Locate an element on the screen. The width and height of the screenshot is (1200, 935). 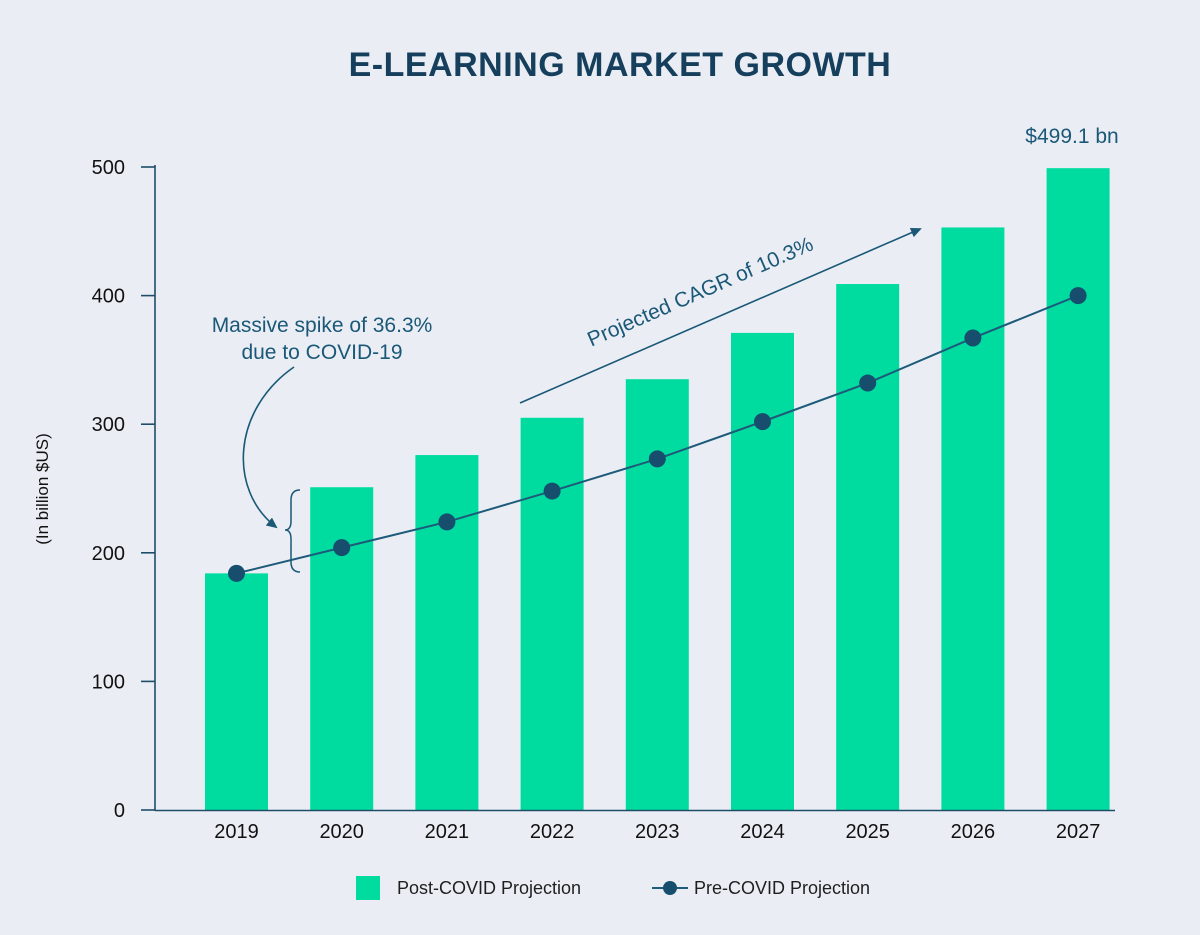
pre-covid-point-2020 is located at coordinates (342, 548).